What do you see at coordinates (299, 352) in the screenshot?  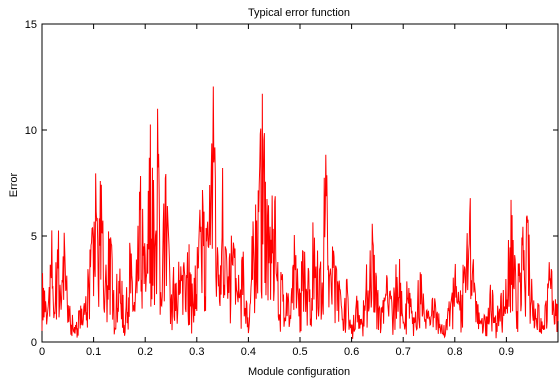 I see `x-tick-label: 0.5` at bounding box center [299, 352].